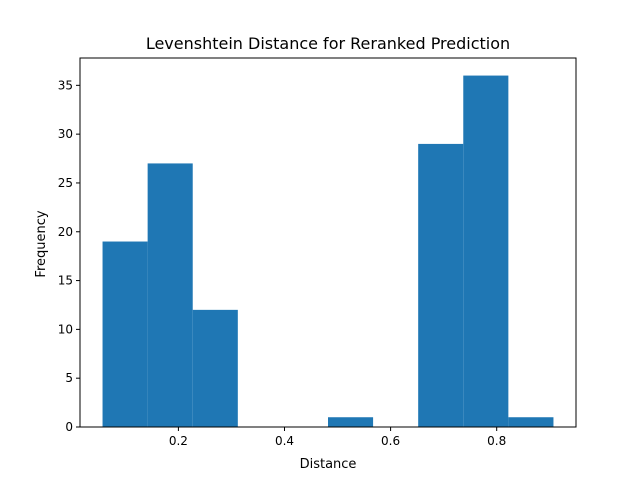 The width and height of the screenshot is (640, 480). Describe the element at coordinates (390, 441) in the screenshot. I see `x-tick-label: 0.6` at that location.